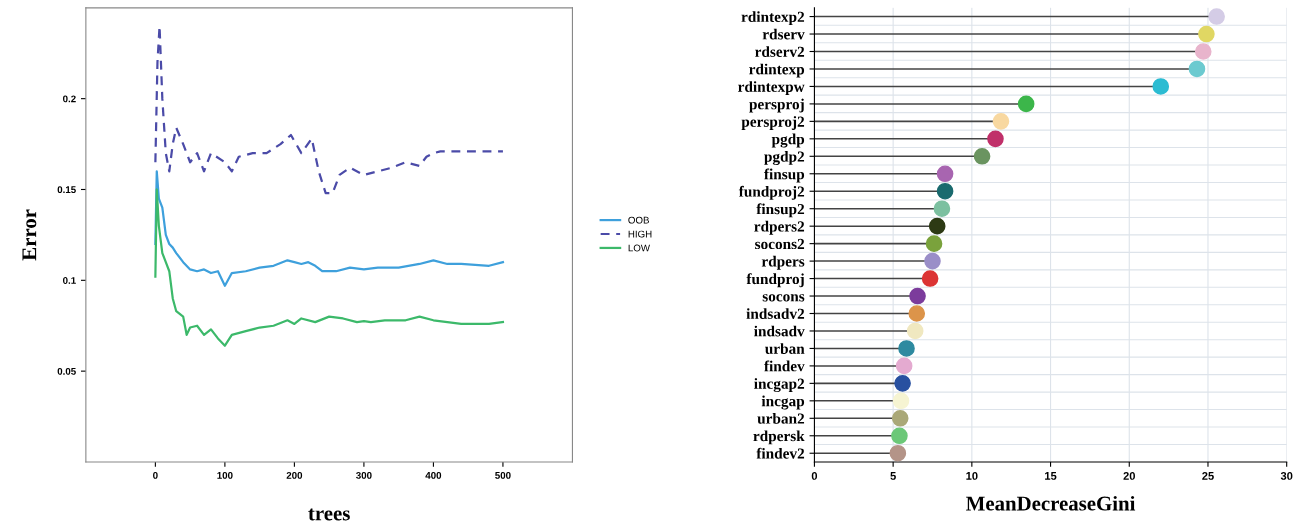 The height and width of the screenshot is (522, 1301). What do you see at coordinates (972, 475) in the screenshot?
I see `x-tick-label: 10` at bounding box center [972, 475].